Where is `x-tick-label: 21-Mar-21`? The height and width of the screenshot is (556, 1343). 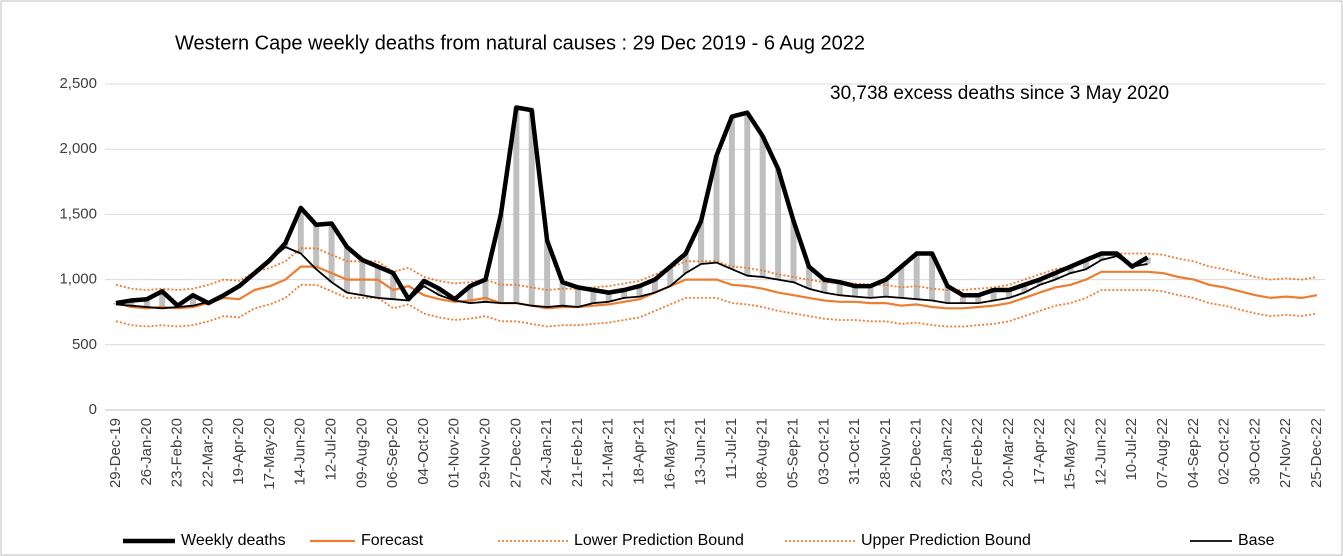
x-tick-label: 21-Mar-21 is located at coordinates (608, 452).